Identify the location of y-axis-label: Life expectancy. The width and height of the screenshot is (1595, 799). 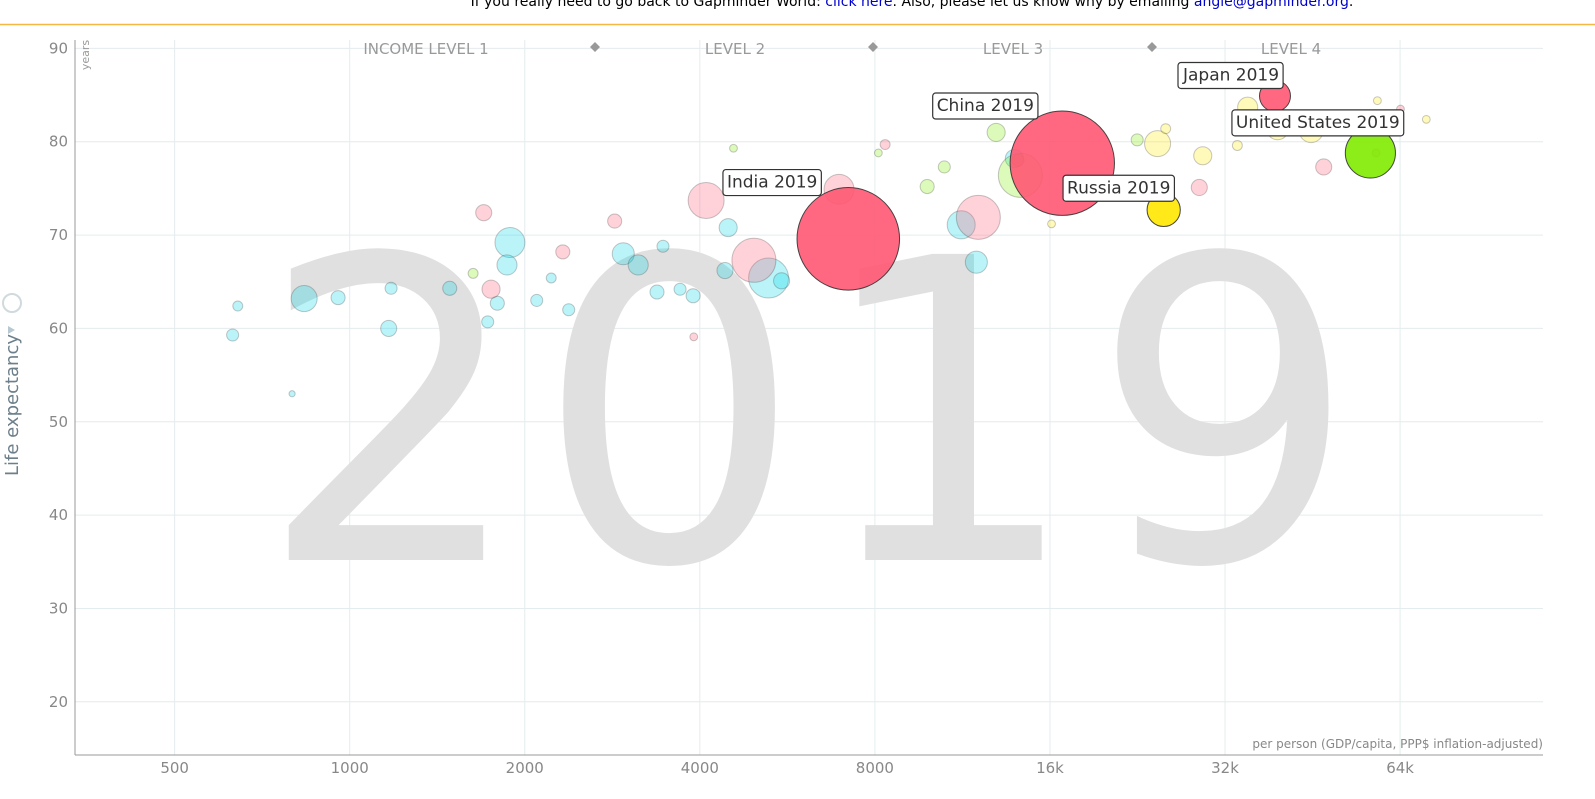
(12, 405).